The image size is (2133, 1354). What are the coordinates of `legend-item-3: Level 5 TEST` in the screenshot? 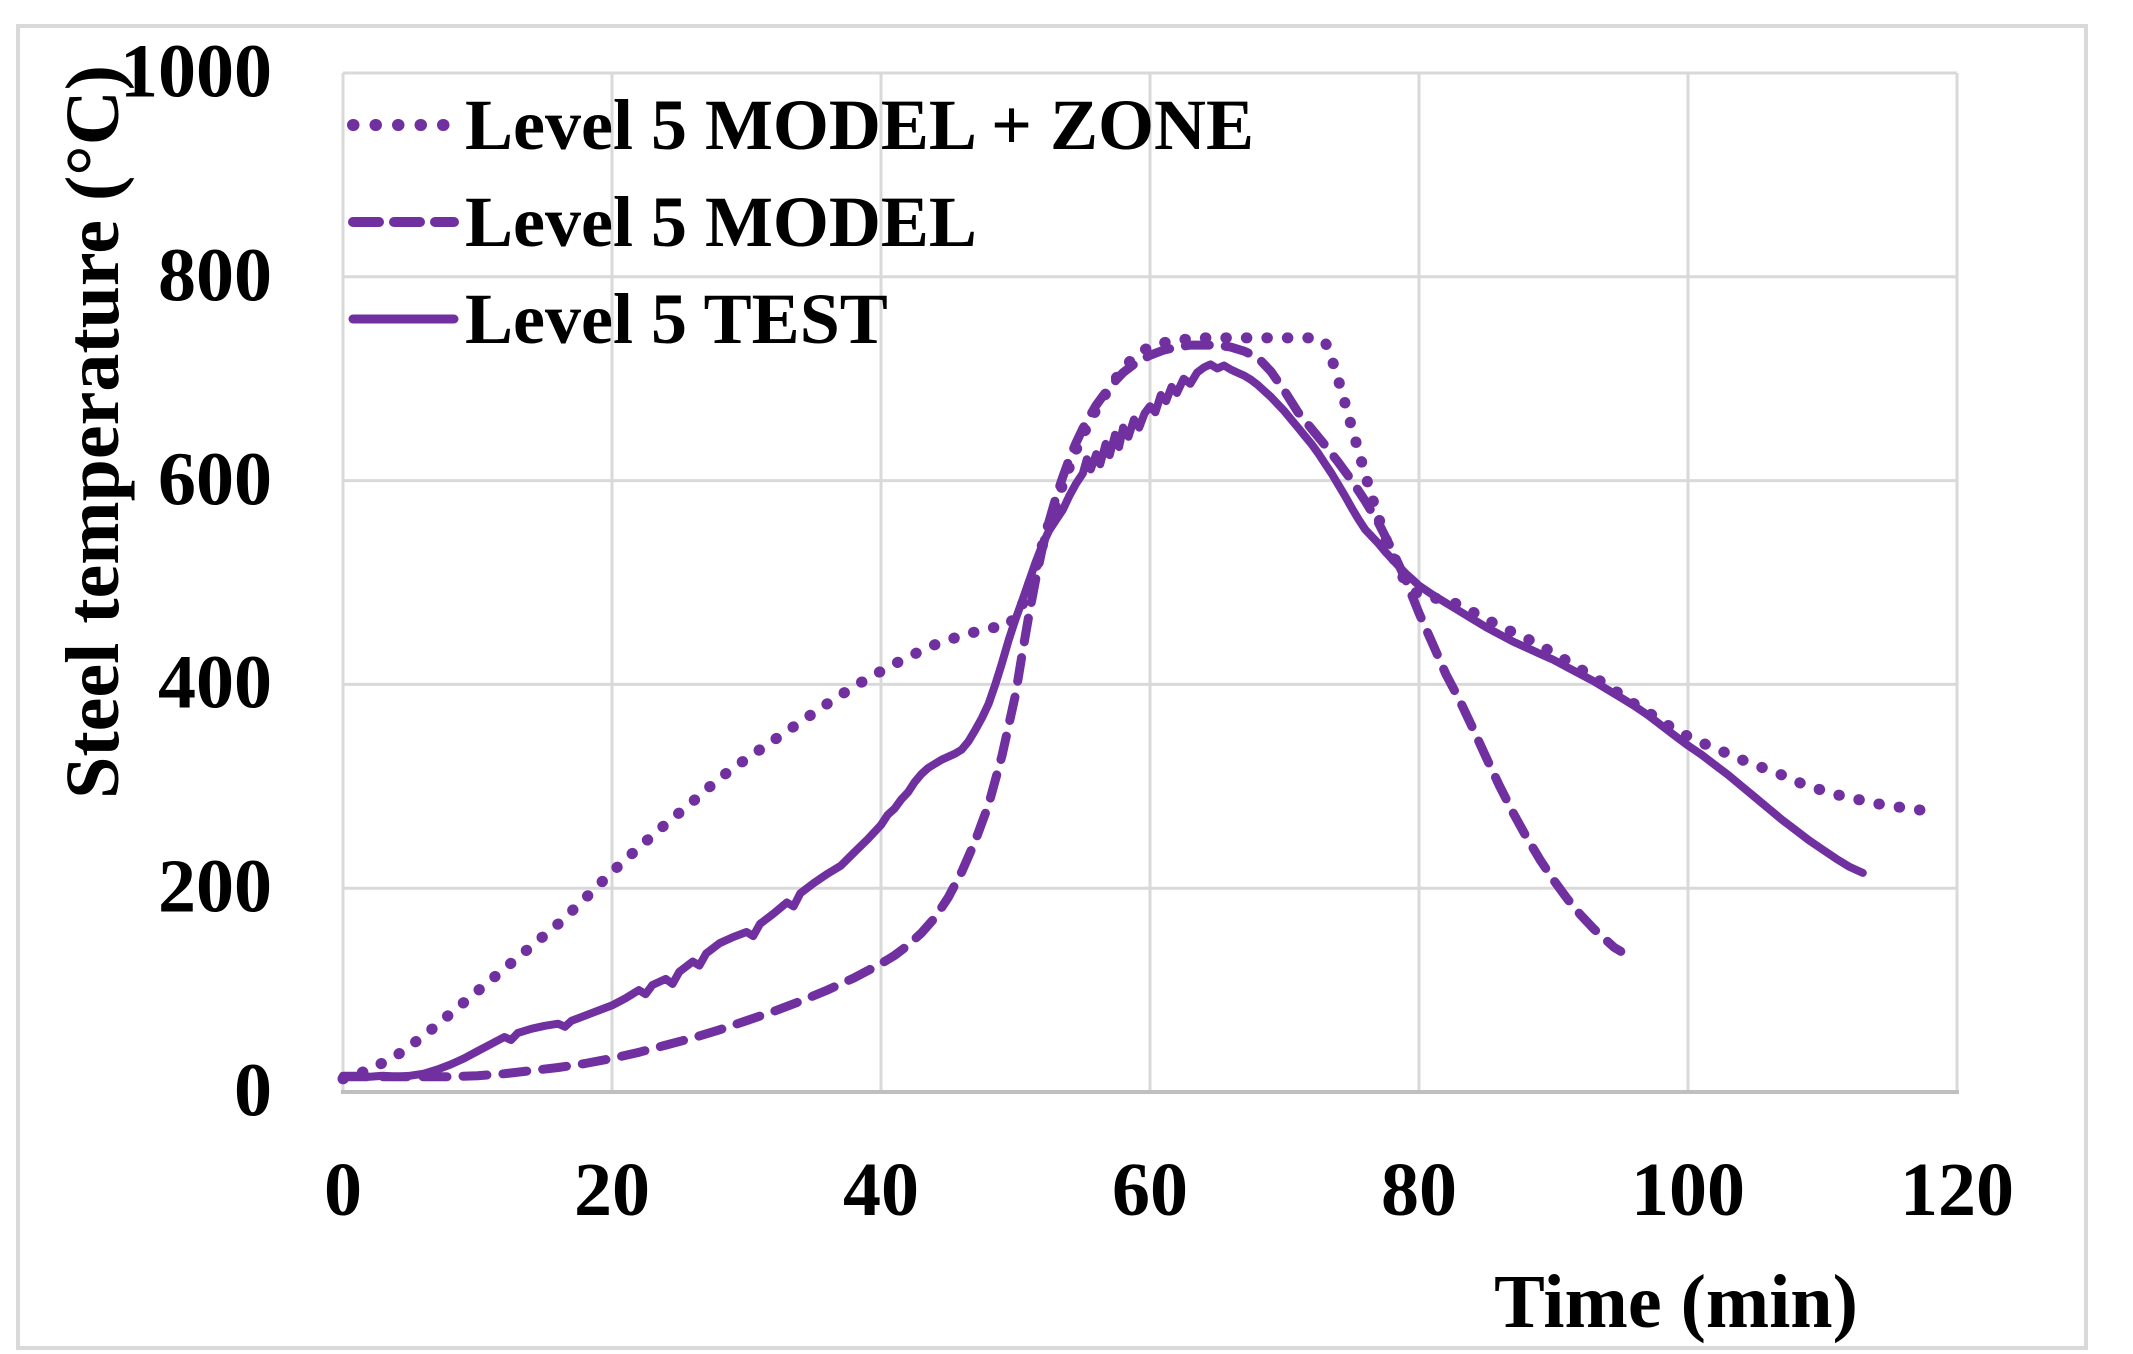 It's located at (800, 318).